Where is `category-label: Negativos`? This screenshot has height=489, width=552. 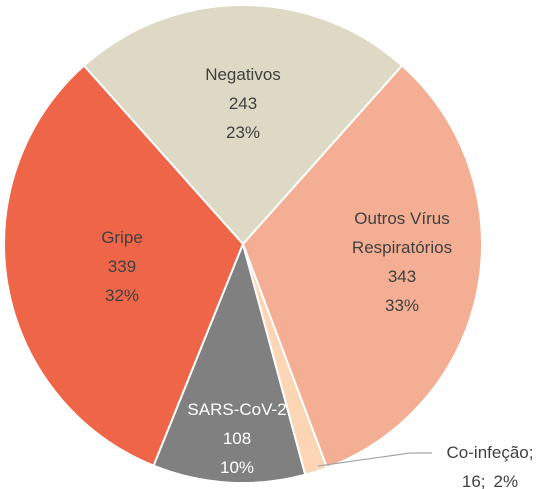 category-label: Negativos is located at coordinates (243, 74).